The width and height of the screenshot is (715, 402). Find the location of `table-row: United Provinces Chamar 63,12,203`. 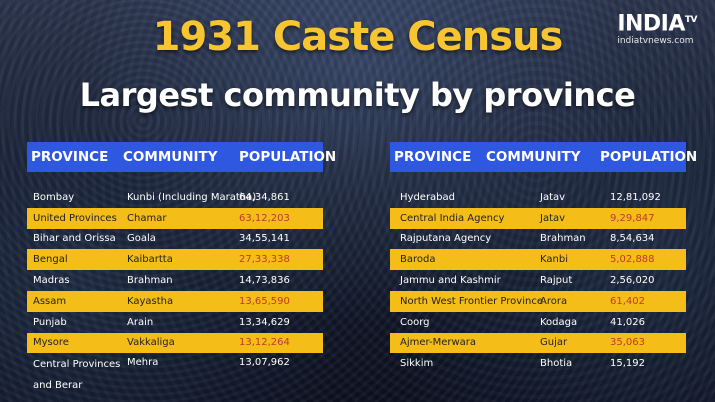

table-row: United Provinces Chamar 63,12,203 is located at coordinates (175, 218).